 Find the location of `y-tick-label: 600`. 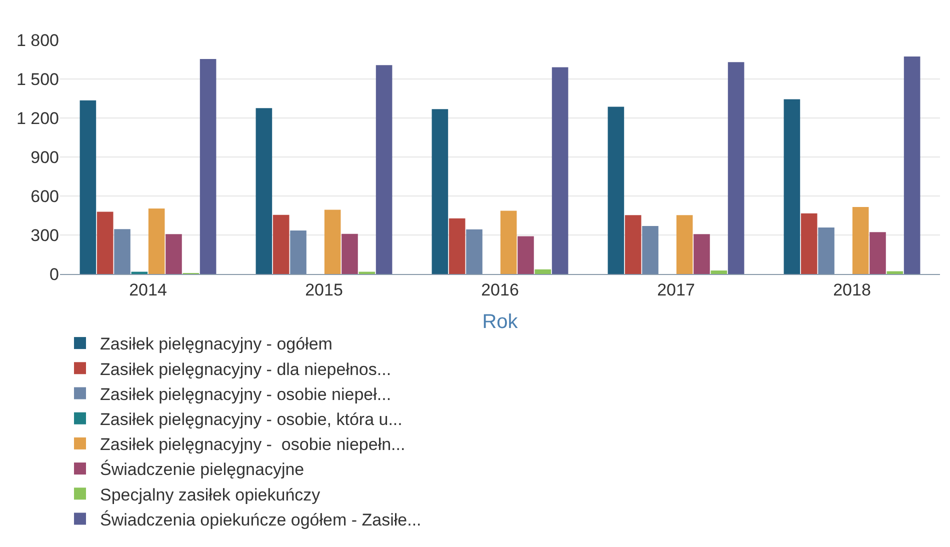

y-tick-label: 600 is located at coordinates (44, 196).